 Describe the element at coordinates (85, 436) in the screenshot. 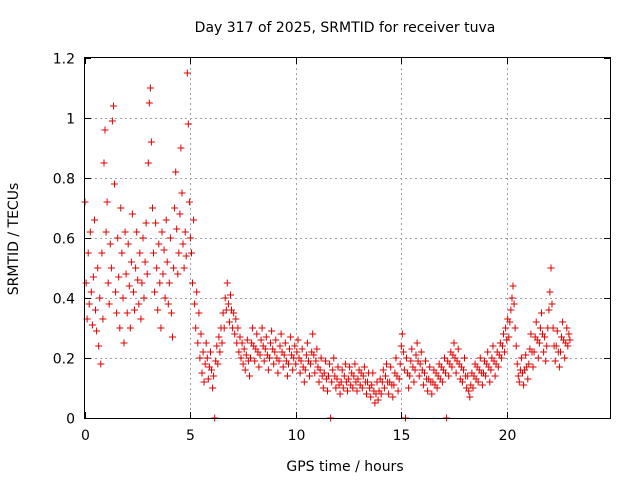

I see `x-tick-label: 0` at that location.